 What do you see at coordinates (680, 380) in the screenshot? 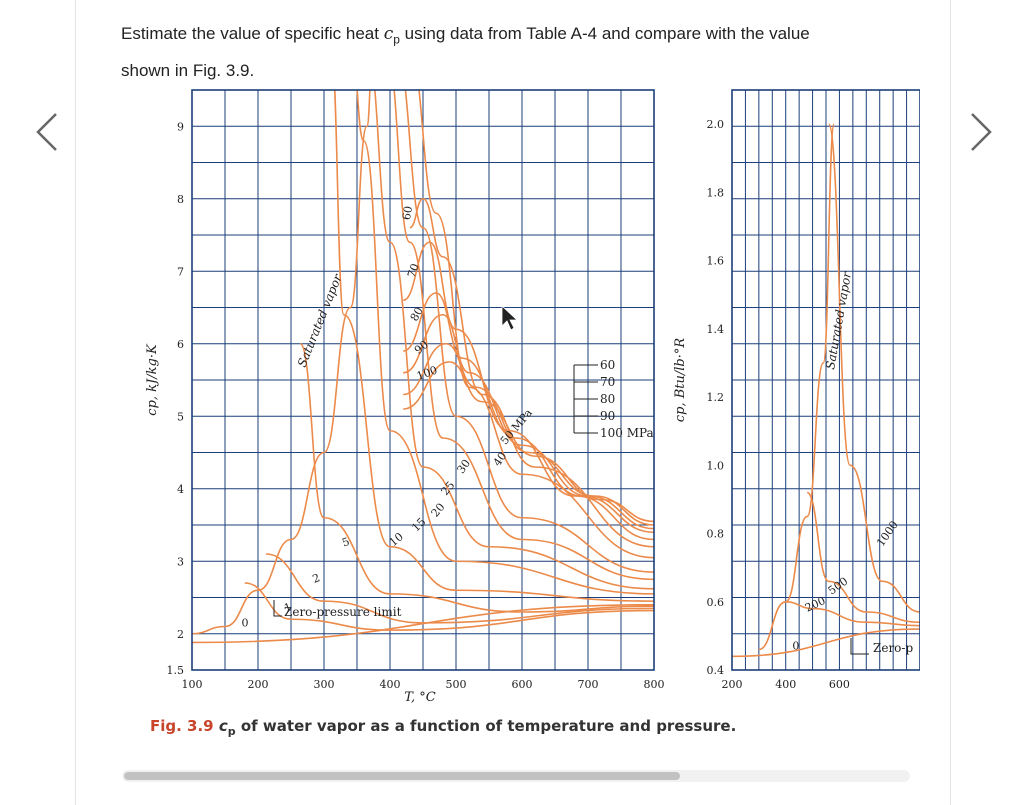
I see `english-y-axis-label: cp, Btu/lb·°R` at bounding box center [680, 380].